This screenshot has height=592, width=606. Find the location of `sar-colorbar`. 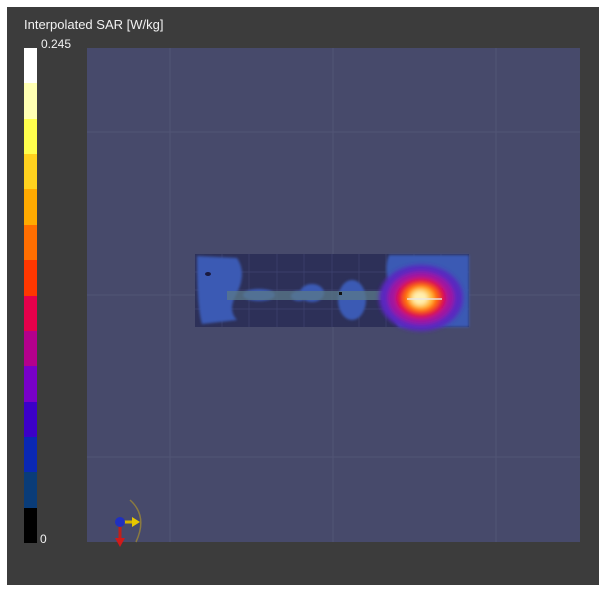

sar-colorbar is located at coordinates (30, 296).